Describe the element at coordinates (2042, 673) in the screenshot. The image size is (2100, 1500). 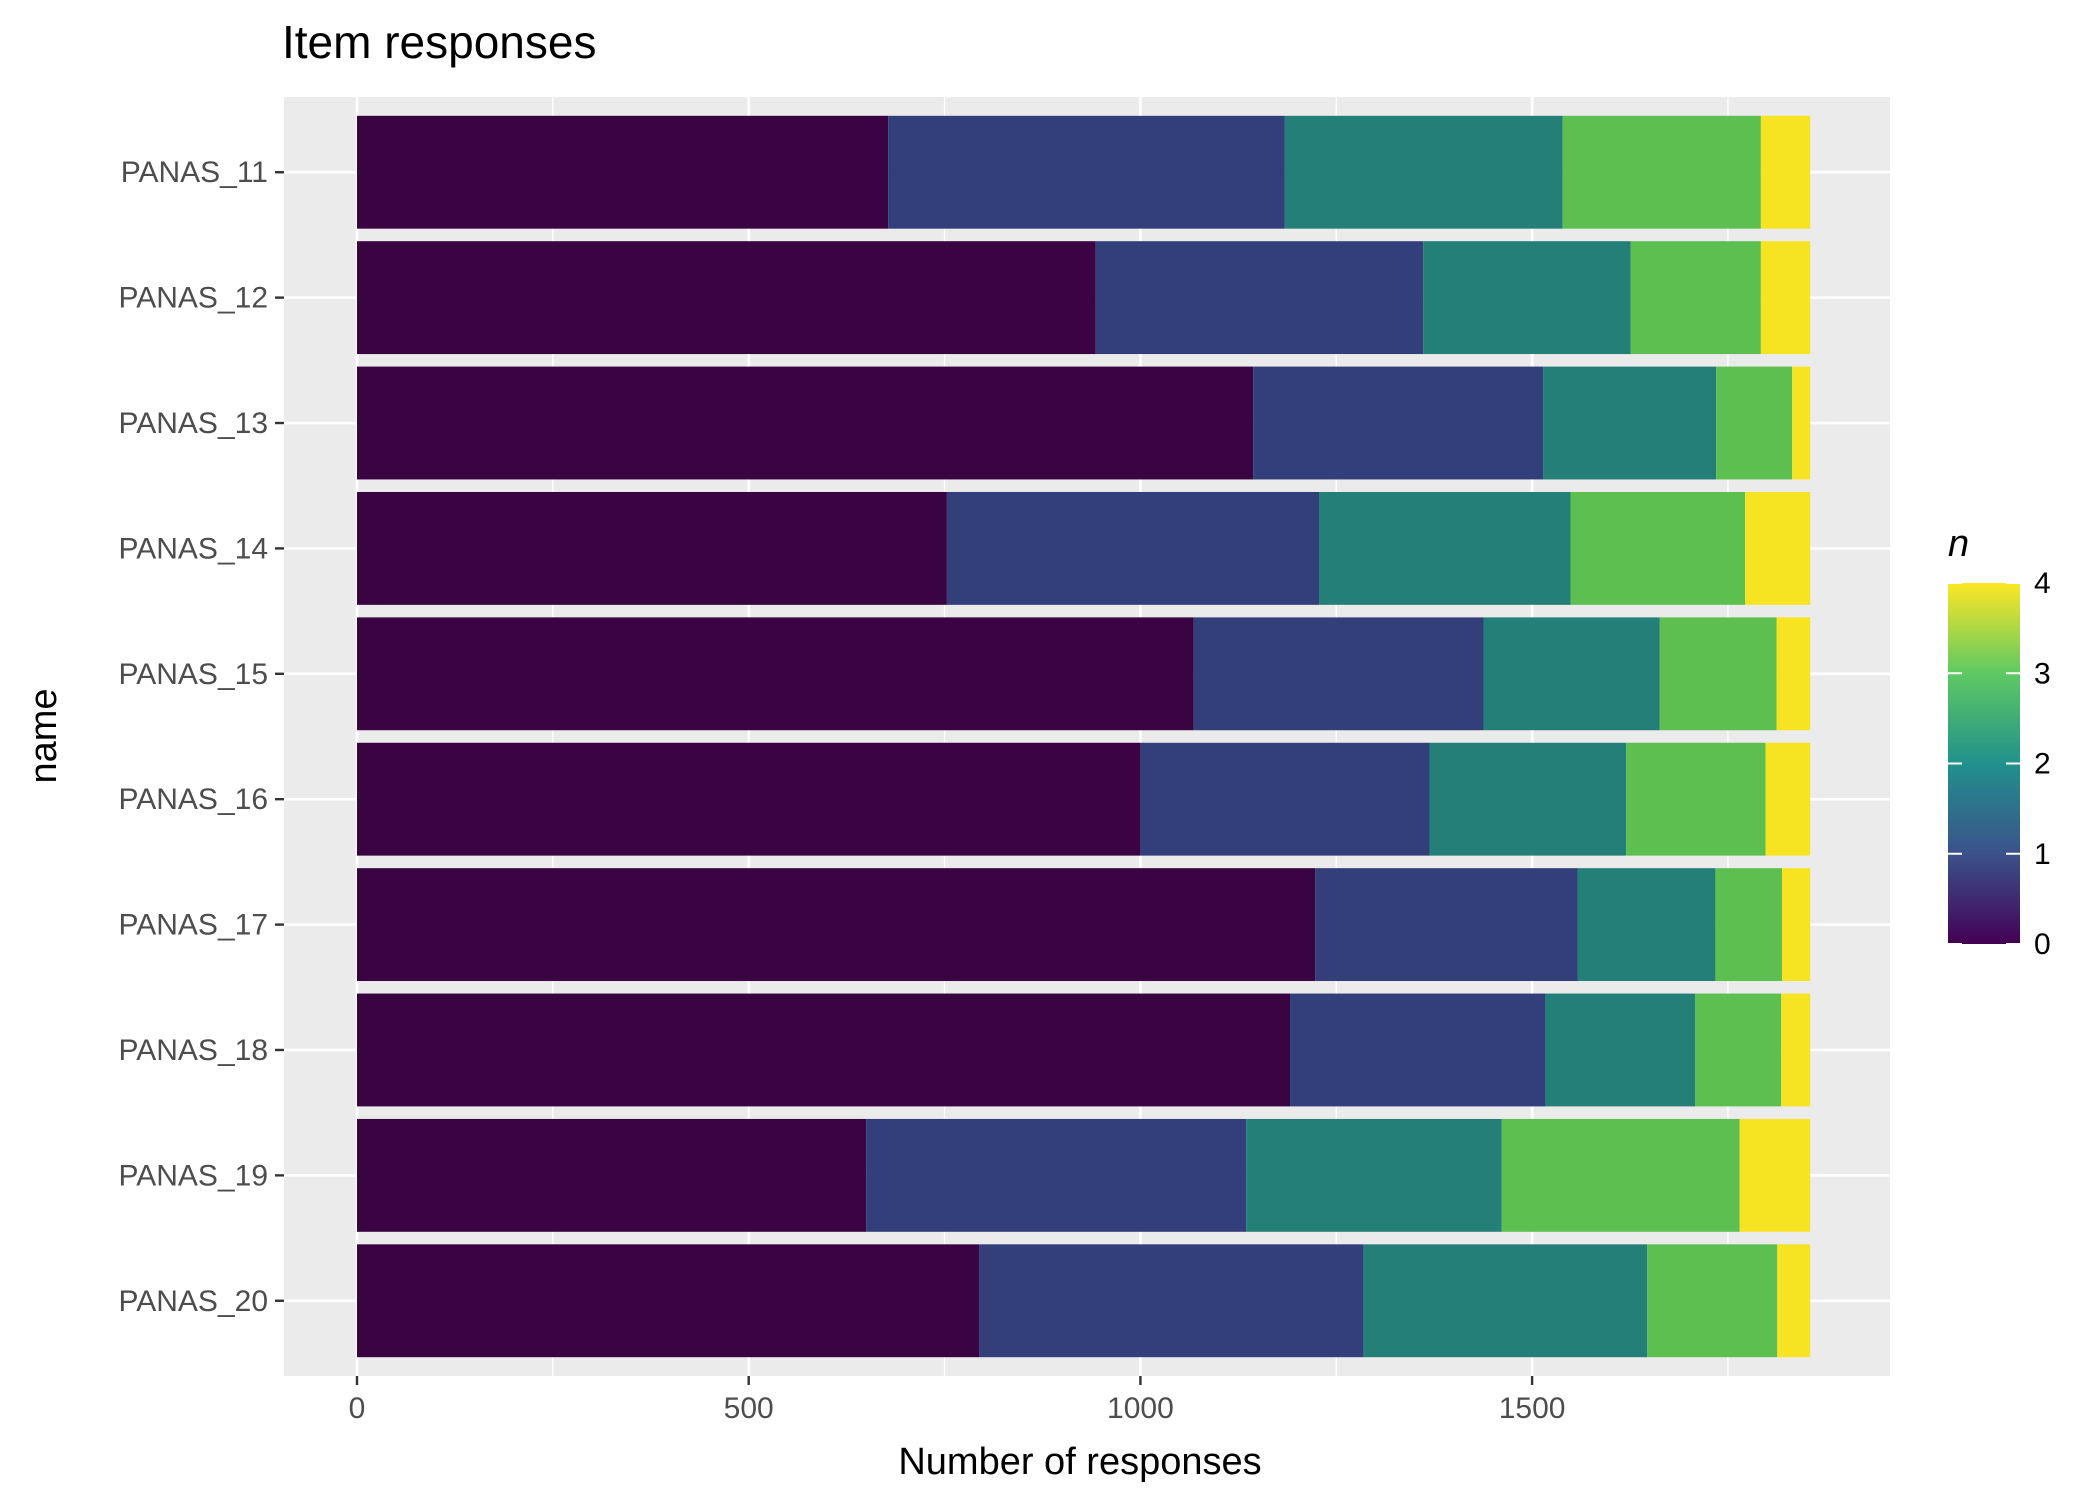
I see `legend-tick-label: 3` at that location.